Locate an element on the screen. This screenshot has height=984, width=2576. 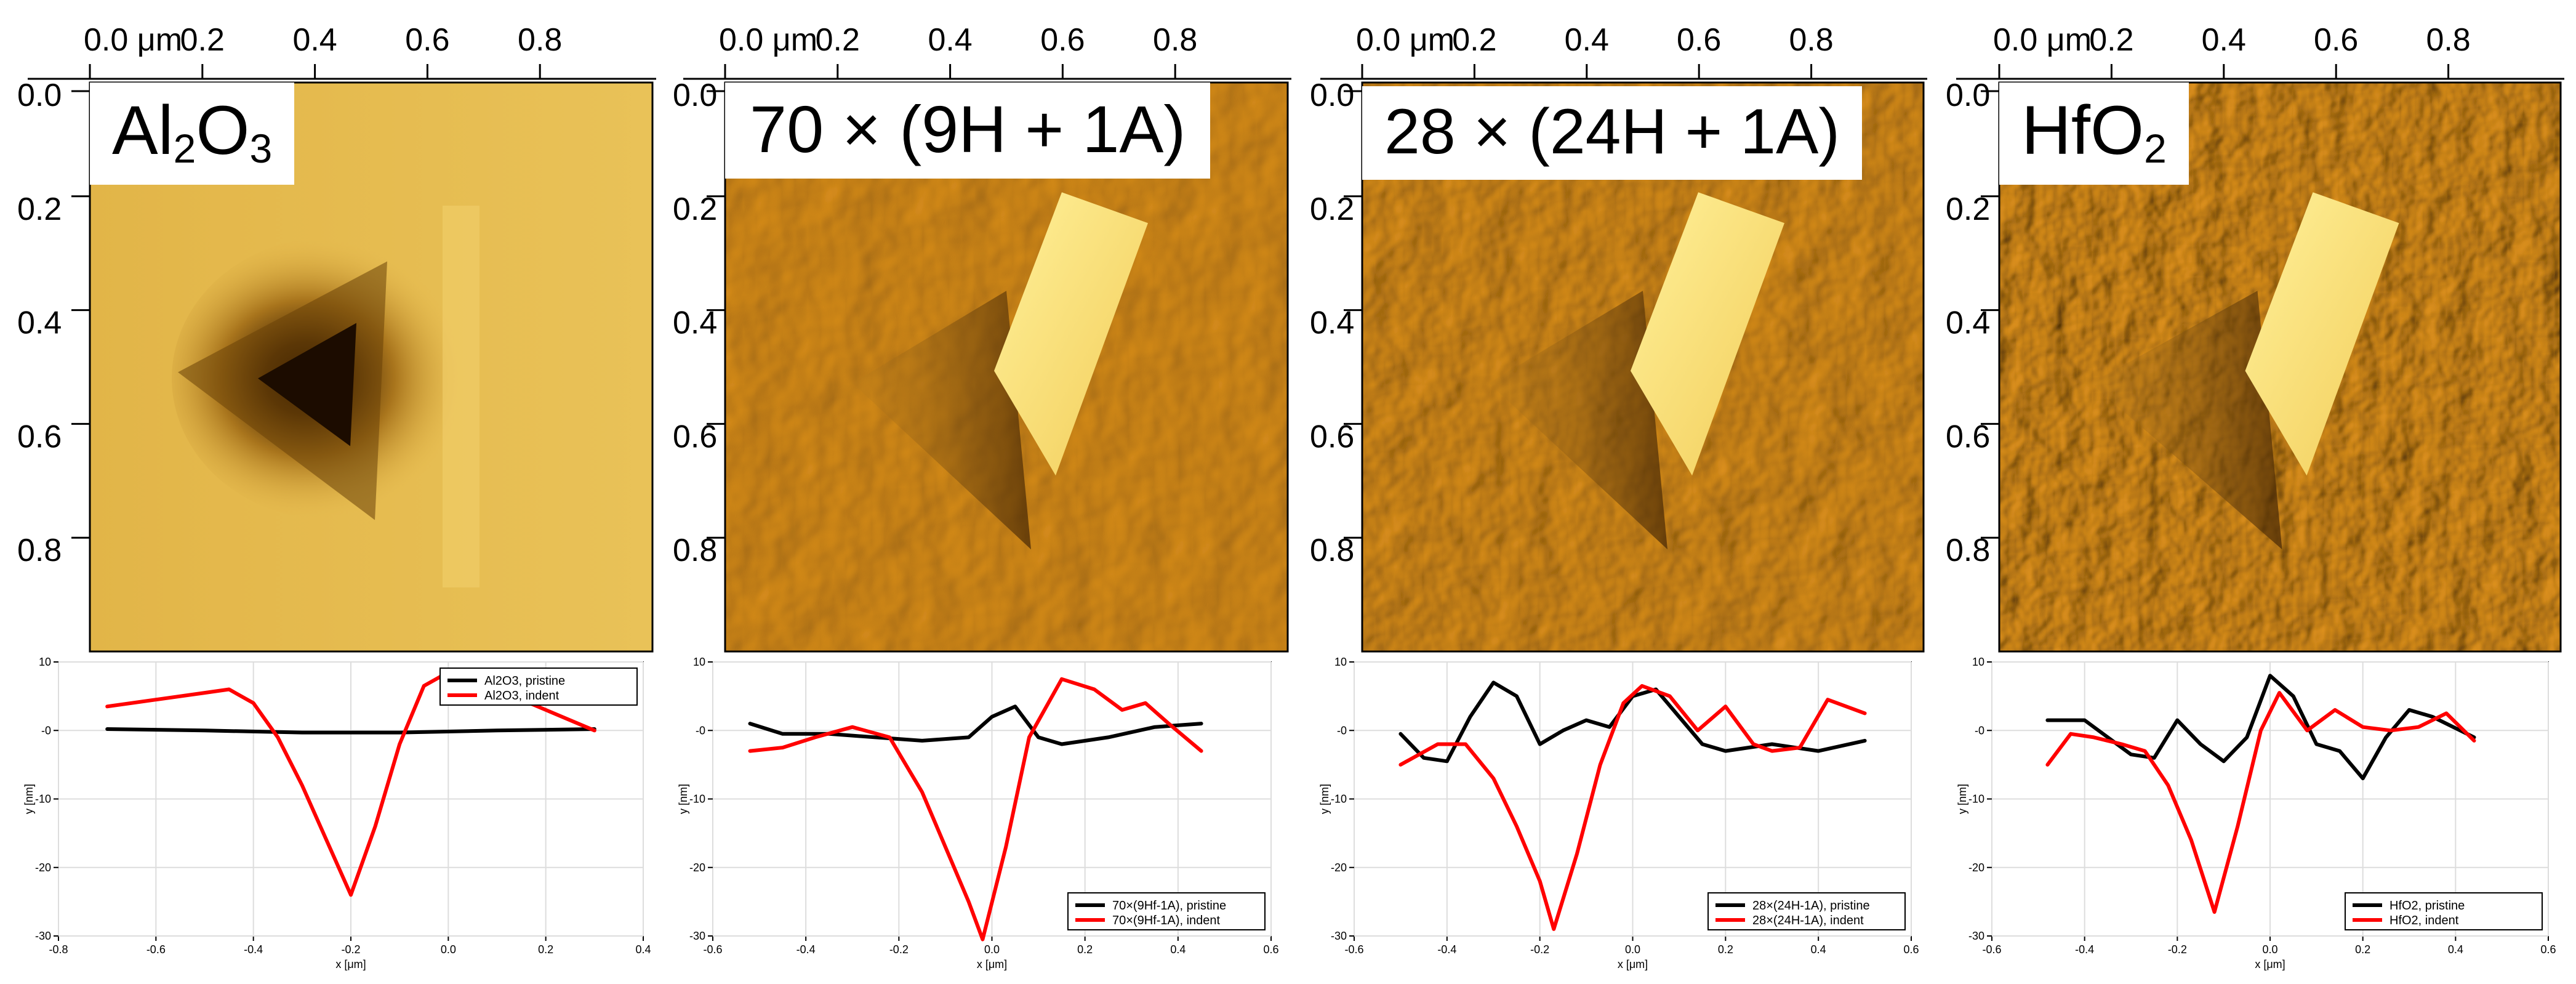
left-axis-0: 0.0 0.2 0.4 0.6 0.8 is located at coordinates (53, 323).